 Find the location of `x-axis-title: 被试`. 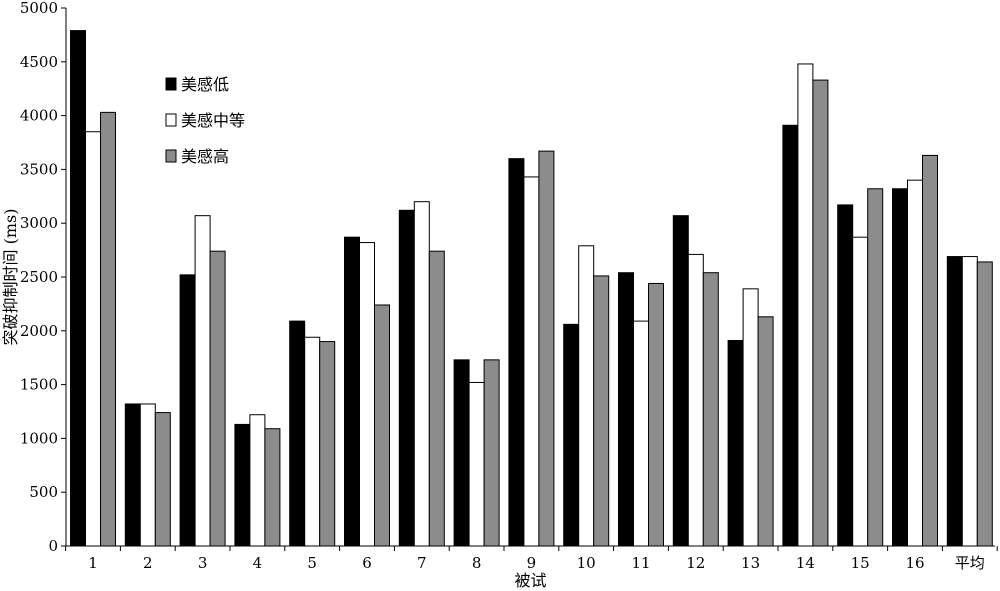

x-axis-title: 被试 is located at coordinates (530, 580).